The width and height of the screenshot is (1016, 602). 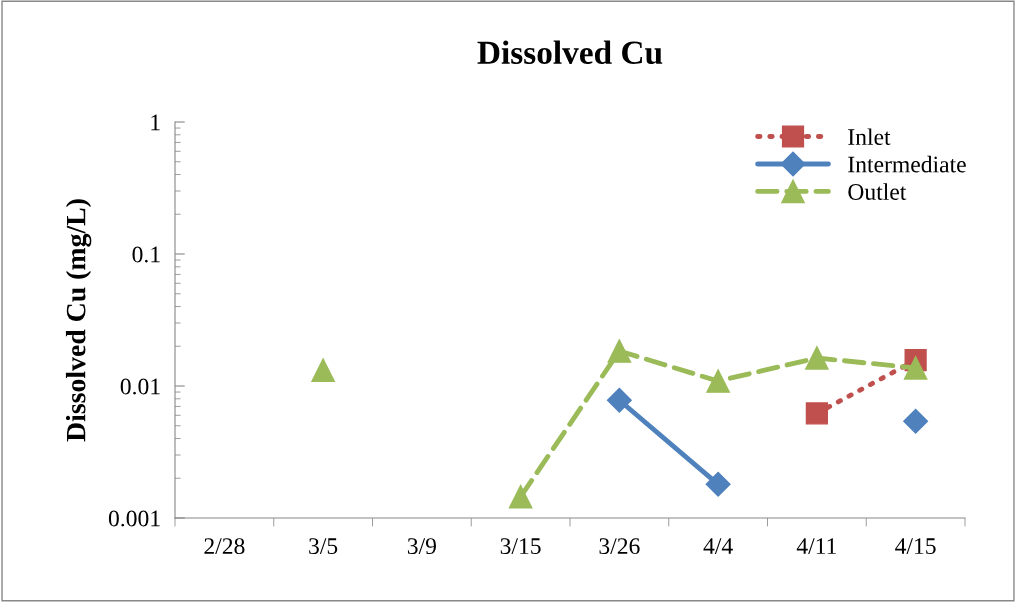 What do you see at coordinates (140, 386) in the screenshot?
I see `y-tick-label: 0.01` at bounding box center [140, 386].